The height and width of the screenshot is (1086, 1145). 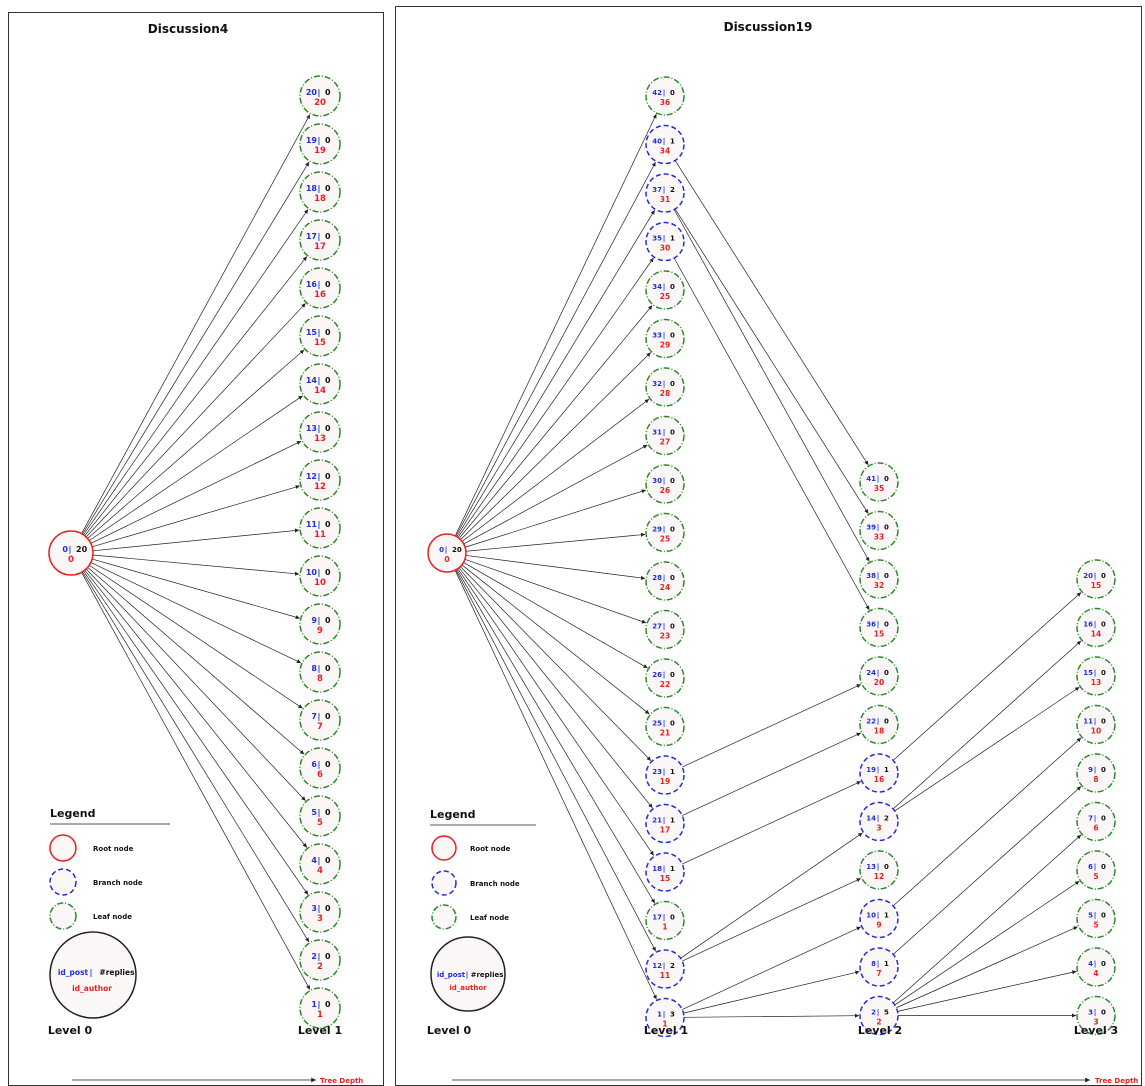 I want to click on leaf-node: 16 | 014, so click(x=1096, y=627).